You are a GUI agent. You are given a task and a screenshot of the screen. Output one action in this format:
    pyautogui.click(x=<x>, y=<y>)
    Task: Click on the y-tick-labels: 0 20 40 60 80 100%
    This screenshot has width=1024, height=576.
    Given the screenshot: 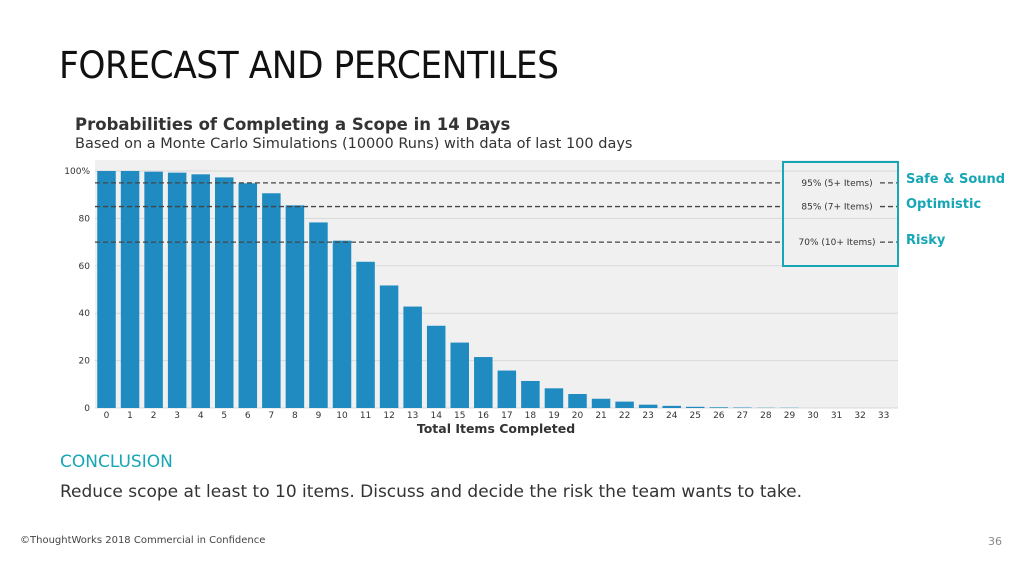 What is the action you would take?
    pyautogui.click(x=77, y=290)
    